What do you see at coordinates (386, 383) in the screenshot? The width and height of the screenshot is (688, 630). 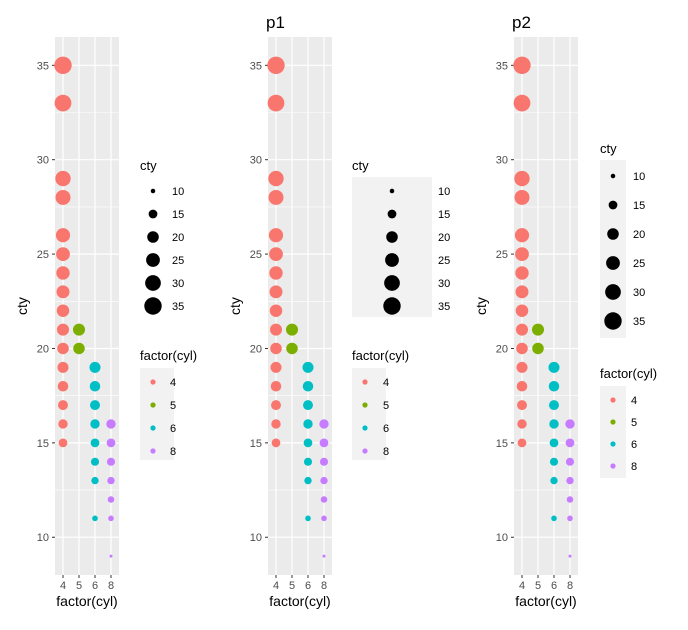 I see `color-legend-label: 4` at bounding box center [386, 383].